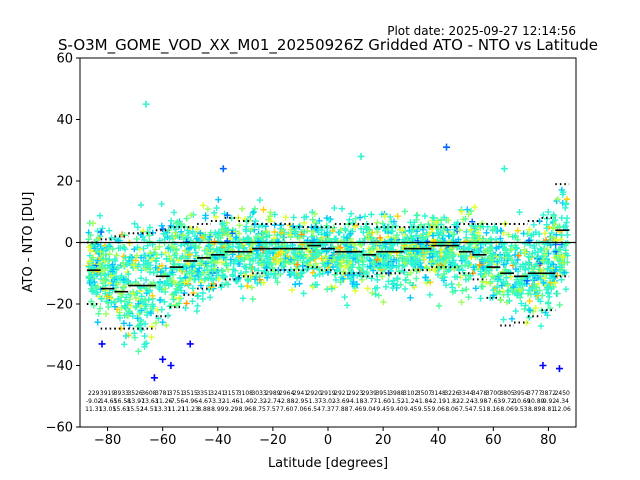 This screenshot has height=480, width=640. What do you see at coordinates (64, 120) in the screenshot?
I see `y-tick-label: 40` at bounding box center [64, 120].